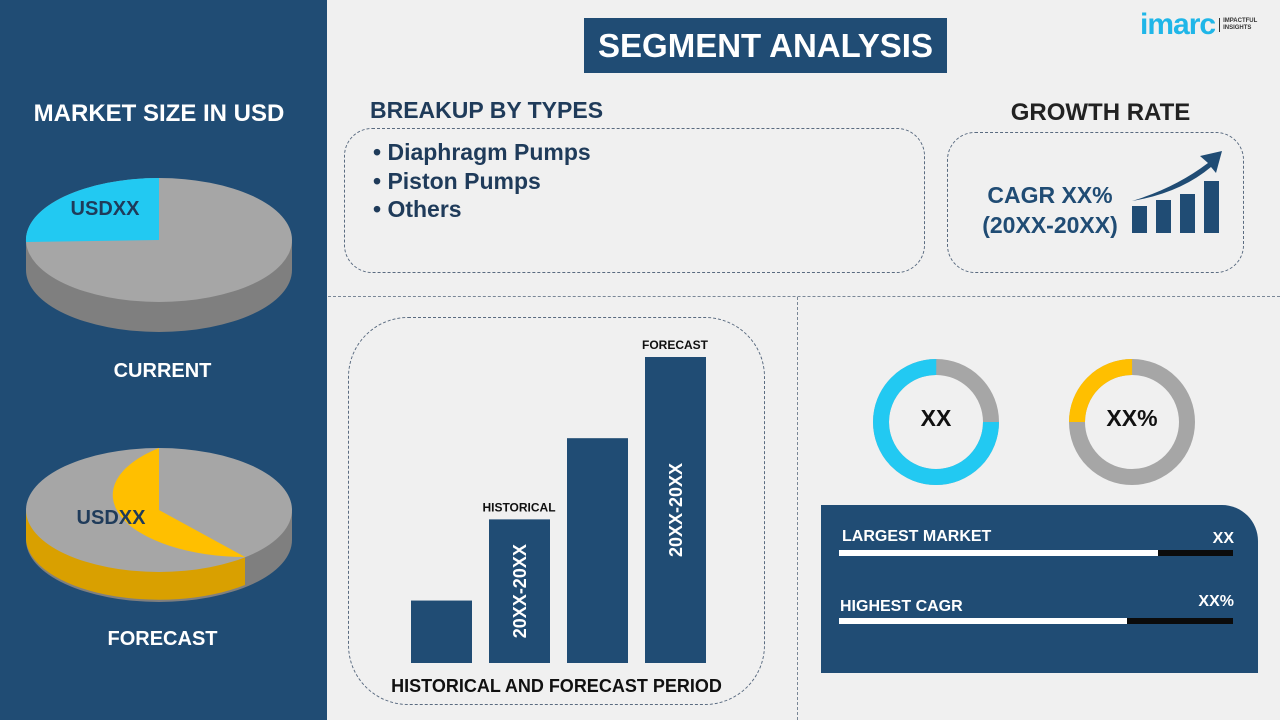  I want to click on pie-cyan-slice, so click(92, 209).